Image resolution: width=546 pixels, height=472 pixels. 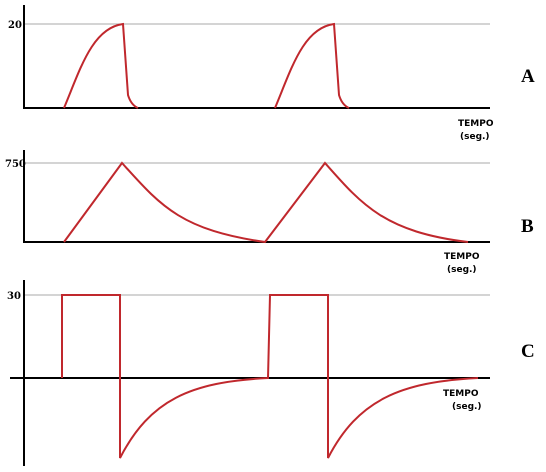 What do you see at coordinates (15, 164) in the screenshot?
I see `tick-label: 750` at bounding box center [15, 164].